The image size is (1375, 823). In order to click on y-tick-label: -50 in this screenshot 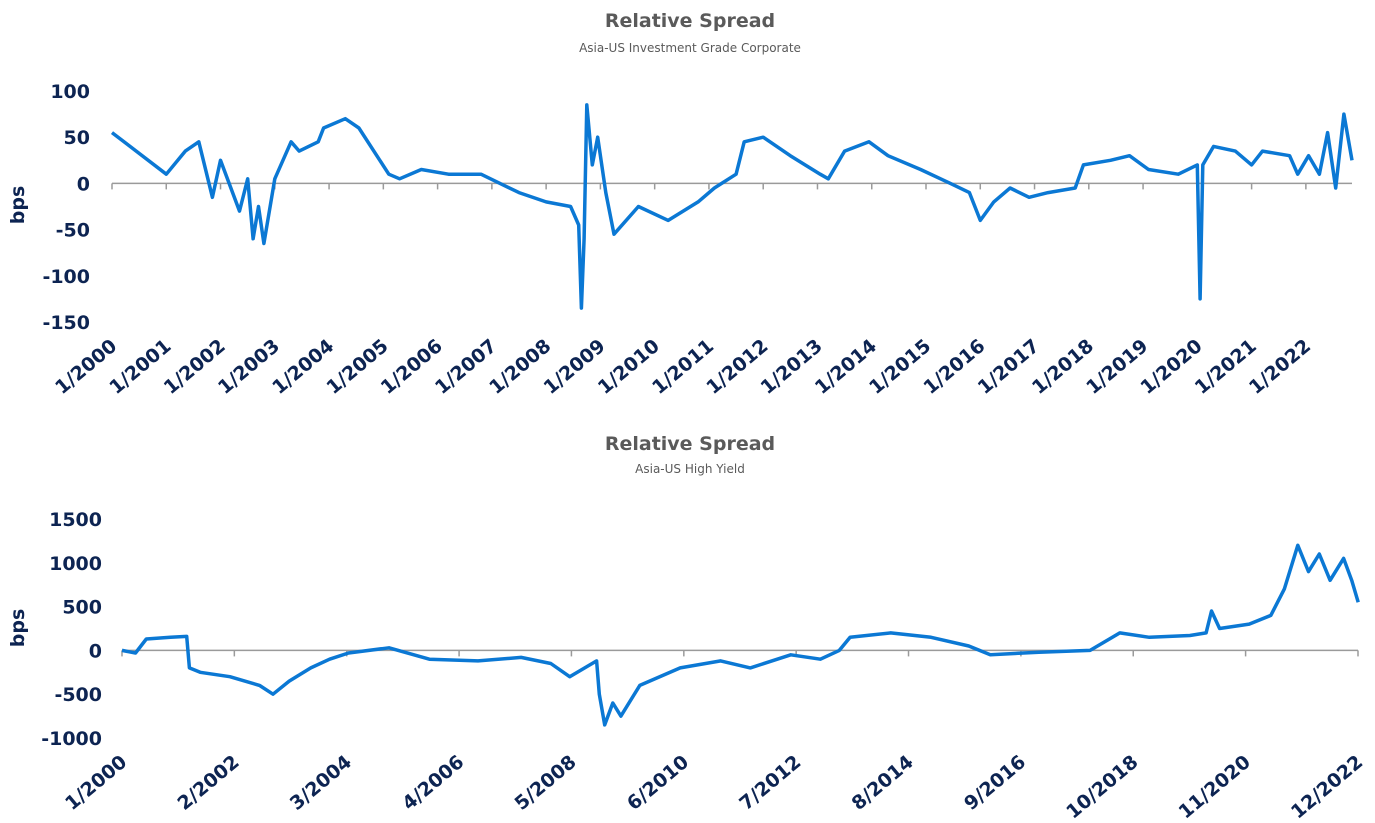, I will do `click(73, 231)`.